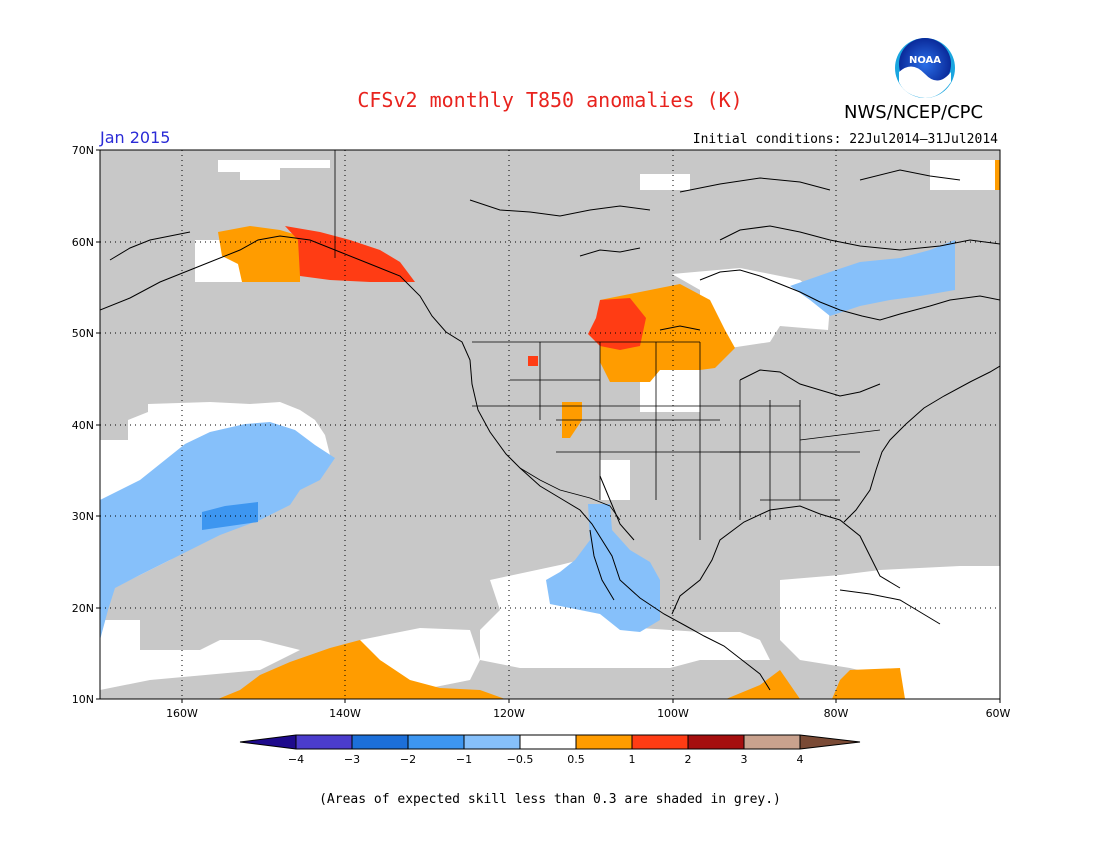  Describe the element at coordinates (296, 759) in the screenshot. I see `colorbar-label: −4` at that location.